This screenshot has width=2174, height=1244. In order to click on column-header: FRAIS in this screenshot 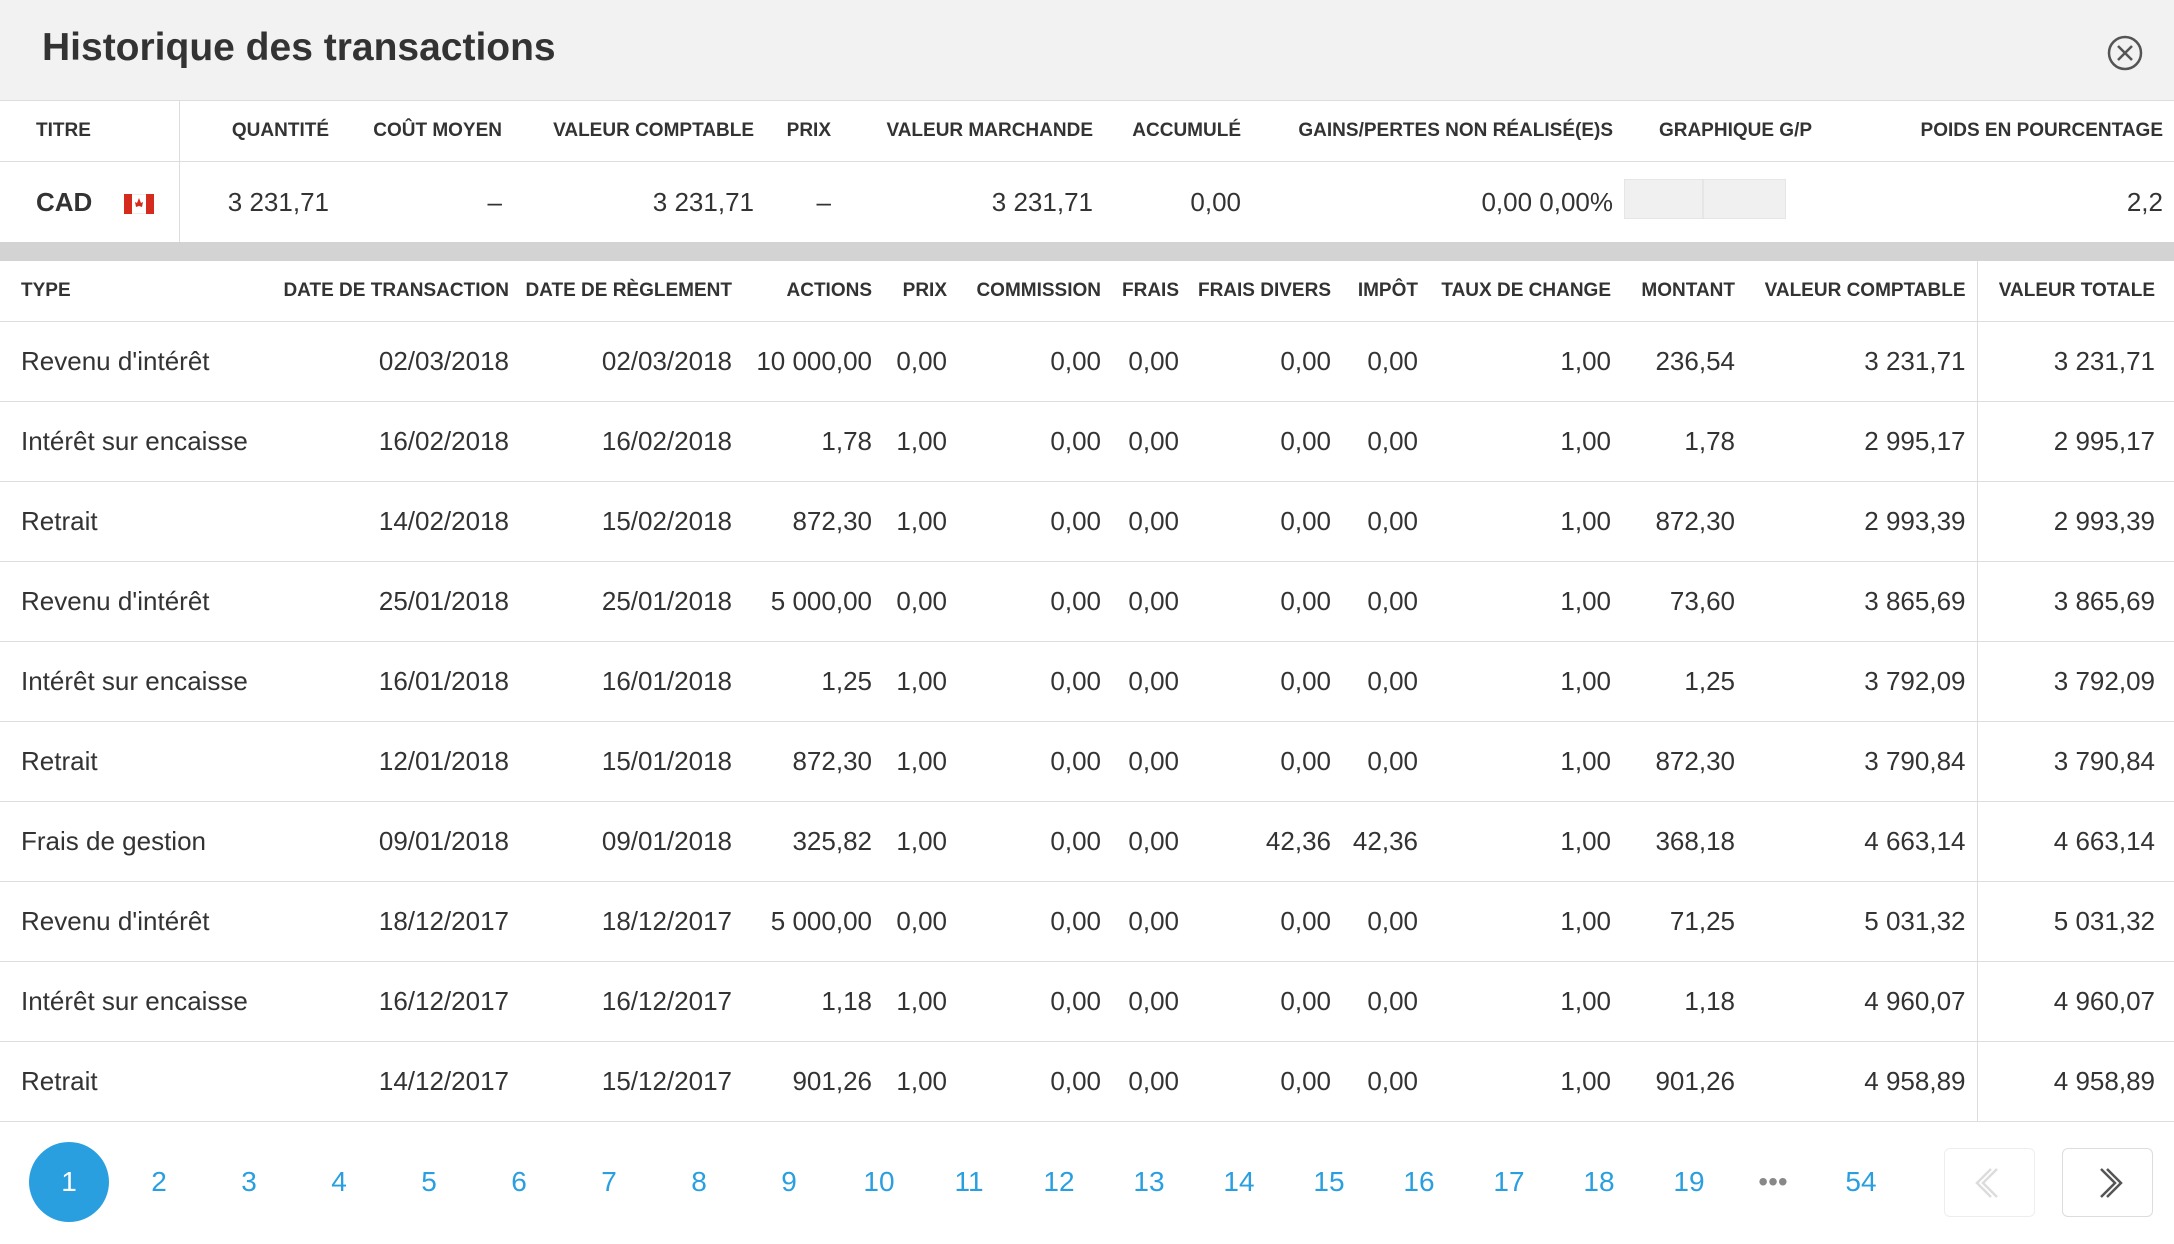, I will do `click(1151, 291)`.